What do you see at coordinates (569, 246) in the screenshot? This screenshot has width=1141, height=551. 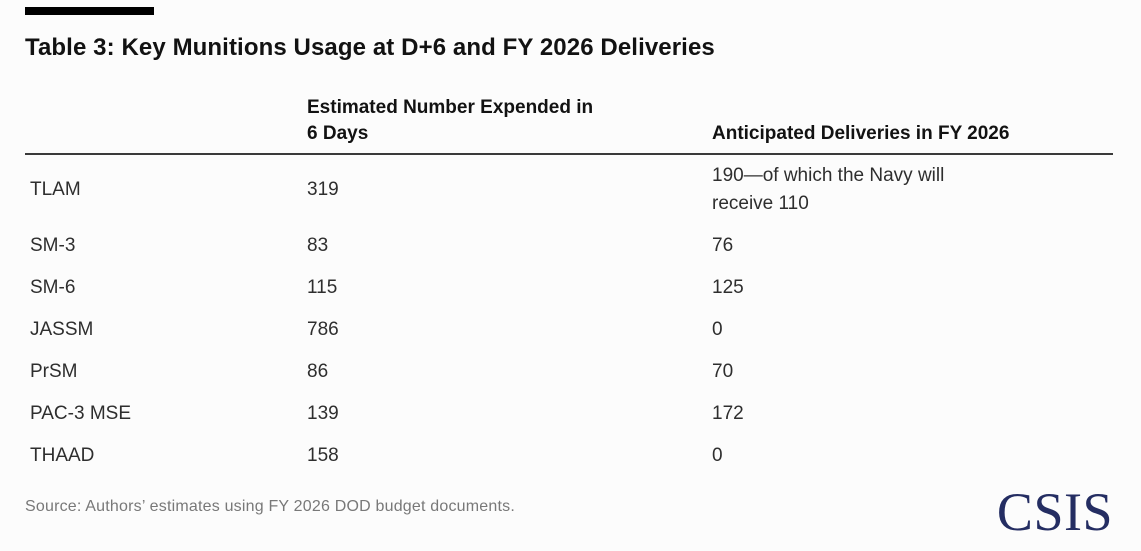 I see `table-row: SM-3 83 76` at bounding box center [569, 246].